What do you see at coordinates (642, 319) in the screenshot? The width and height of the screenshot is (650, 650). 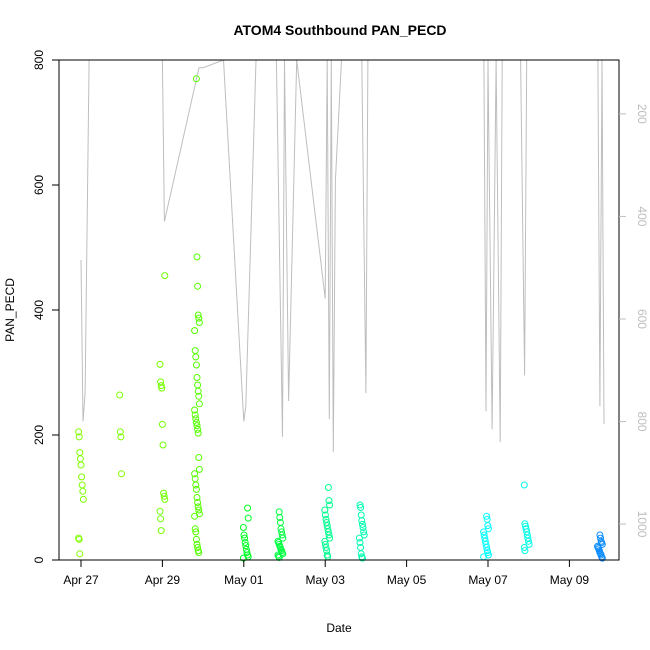 I see `y2-tick-label: 600` at bounding box center [642, 319].